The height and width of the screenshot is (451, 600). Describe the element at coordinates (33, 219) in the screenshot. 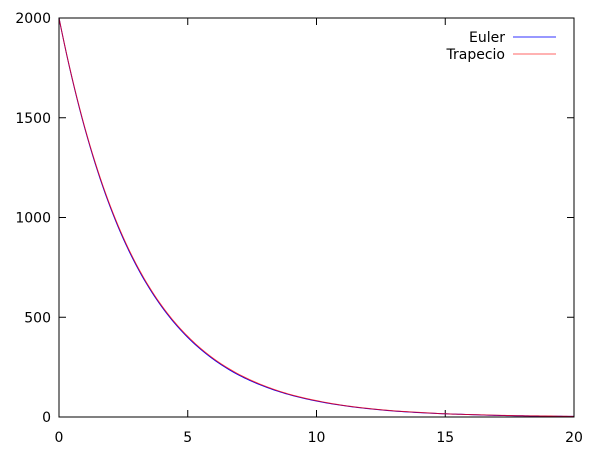

I see `y-tick-label: 1000` at that location.